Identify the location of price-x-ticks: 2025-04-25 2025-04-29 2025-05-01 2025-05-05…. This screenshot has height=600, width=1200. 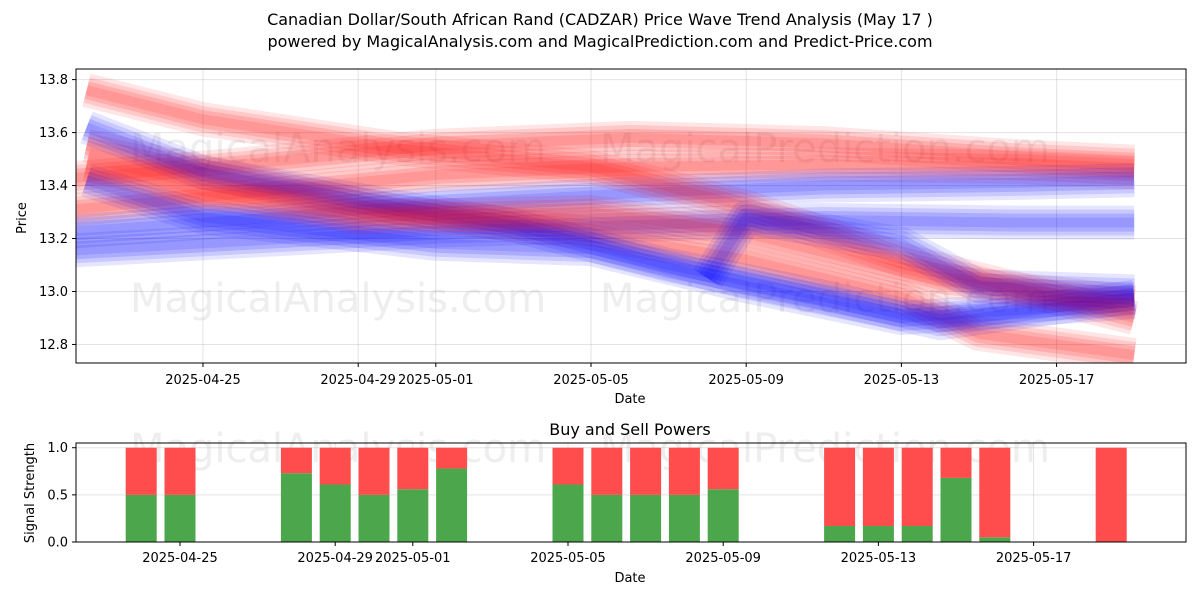
(629, 375).